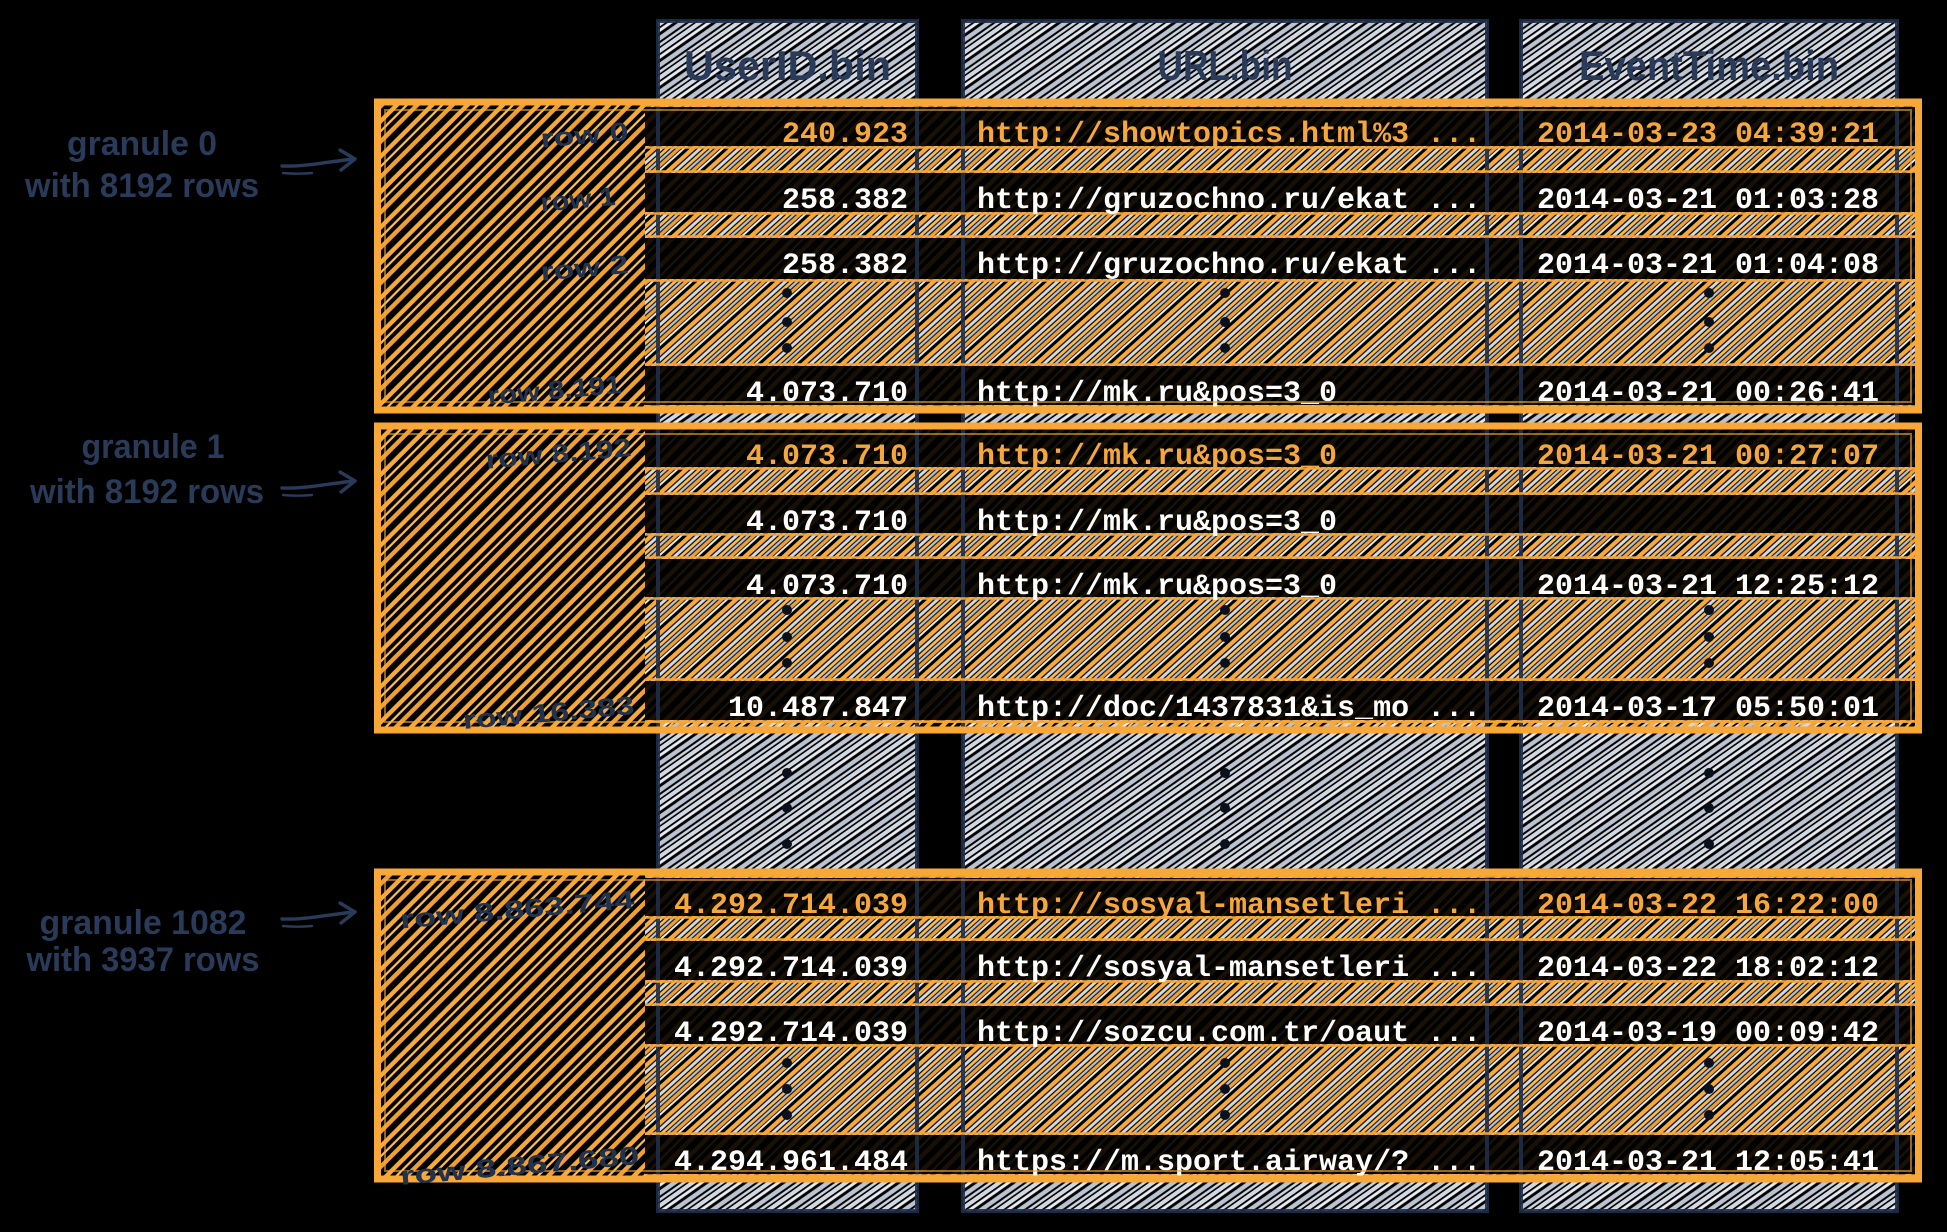 The image size is (1947, 1232). Describe the element at coordinates (1708, 135) in the screenshot. I see `svg-text: 2014-03-23 04:39:21` at that location.